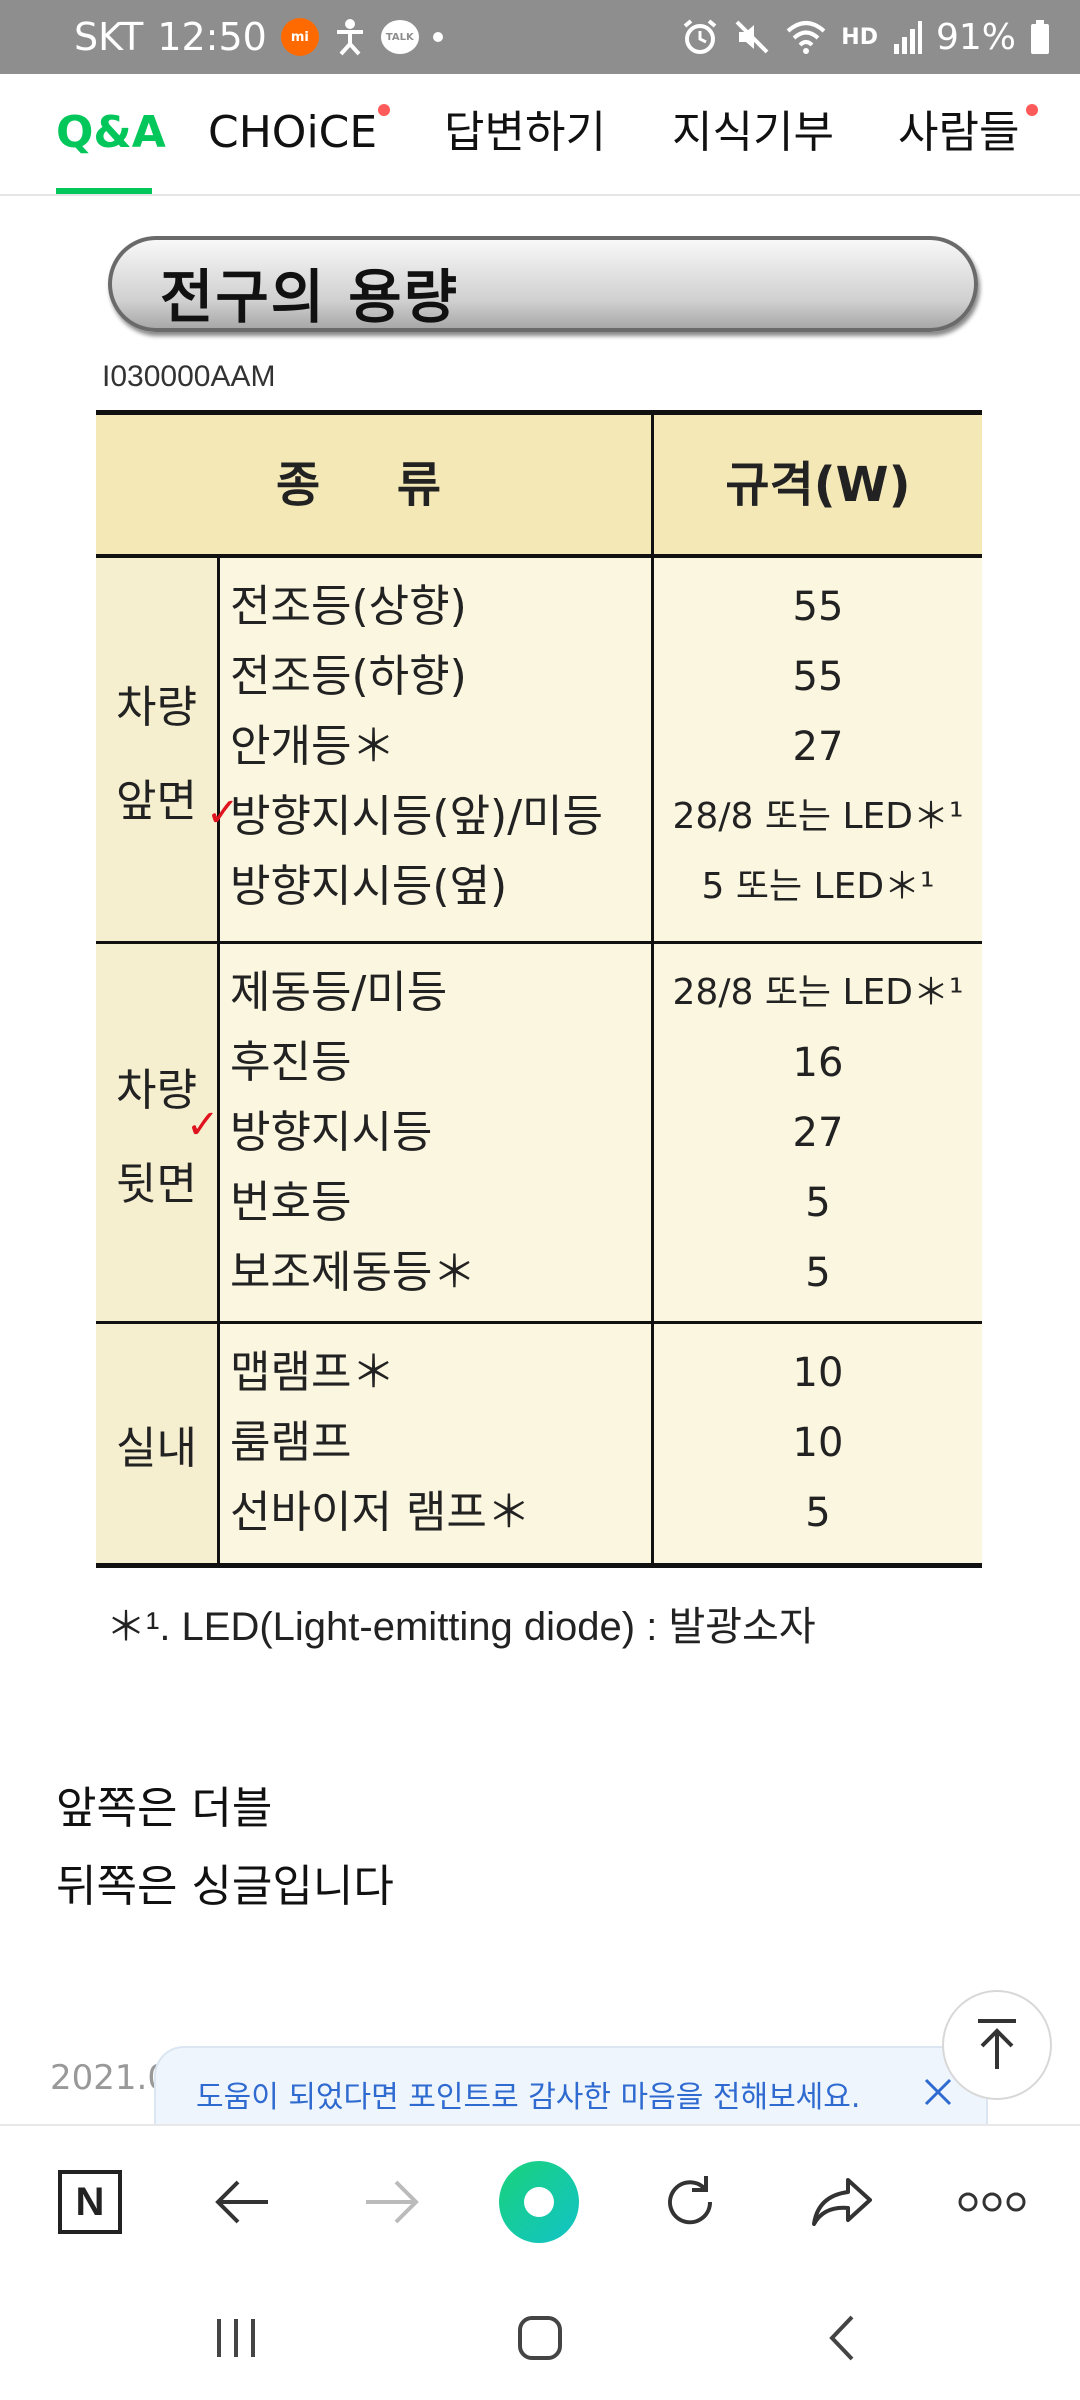  I want to click on refresh-icon, so click(690, 2200).